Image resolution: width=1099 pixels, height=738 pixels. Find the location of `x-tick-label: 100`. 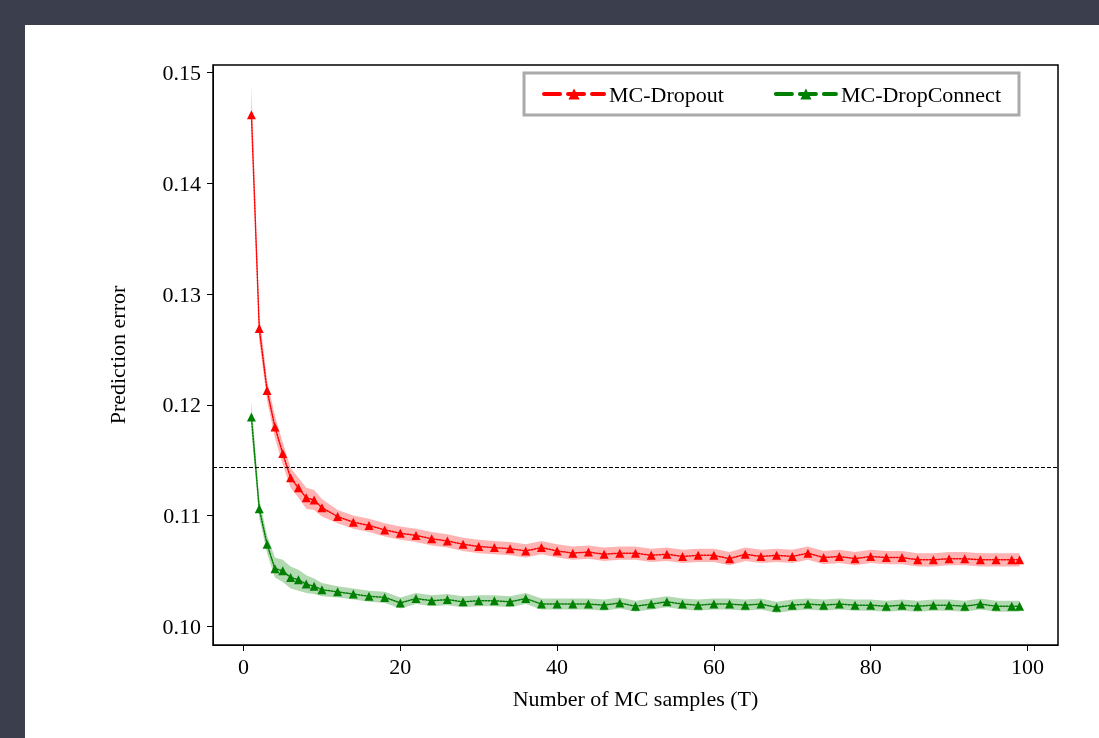

x-tick-label: 100 is located at coordinates (1027, 666).